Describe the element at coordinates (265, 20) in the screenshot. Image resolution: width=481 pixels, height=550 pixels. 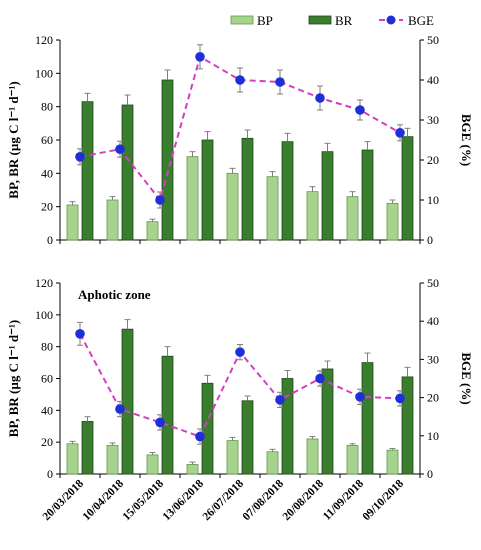
I see `legend-label-bp: BP` at that location.